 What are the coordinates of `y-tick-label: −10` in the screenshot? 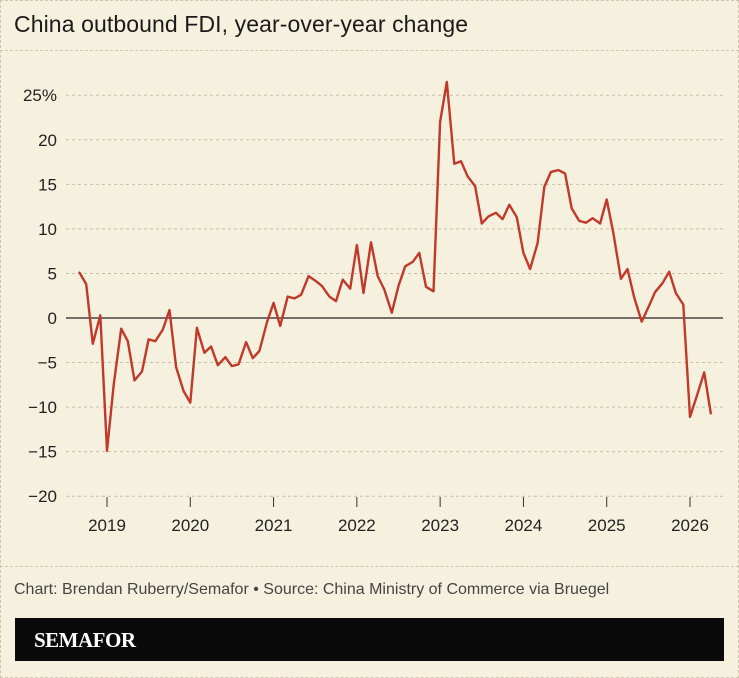 It's located at (42, 407).